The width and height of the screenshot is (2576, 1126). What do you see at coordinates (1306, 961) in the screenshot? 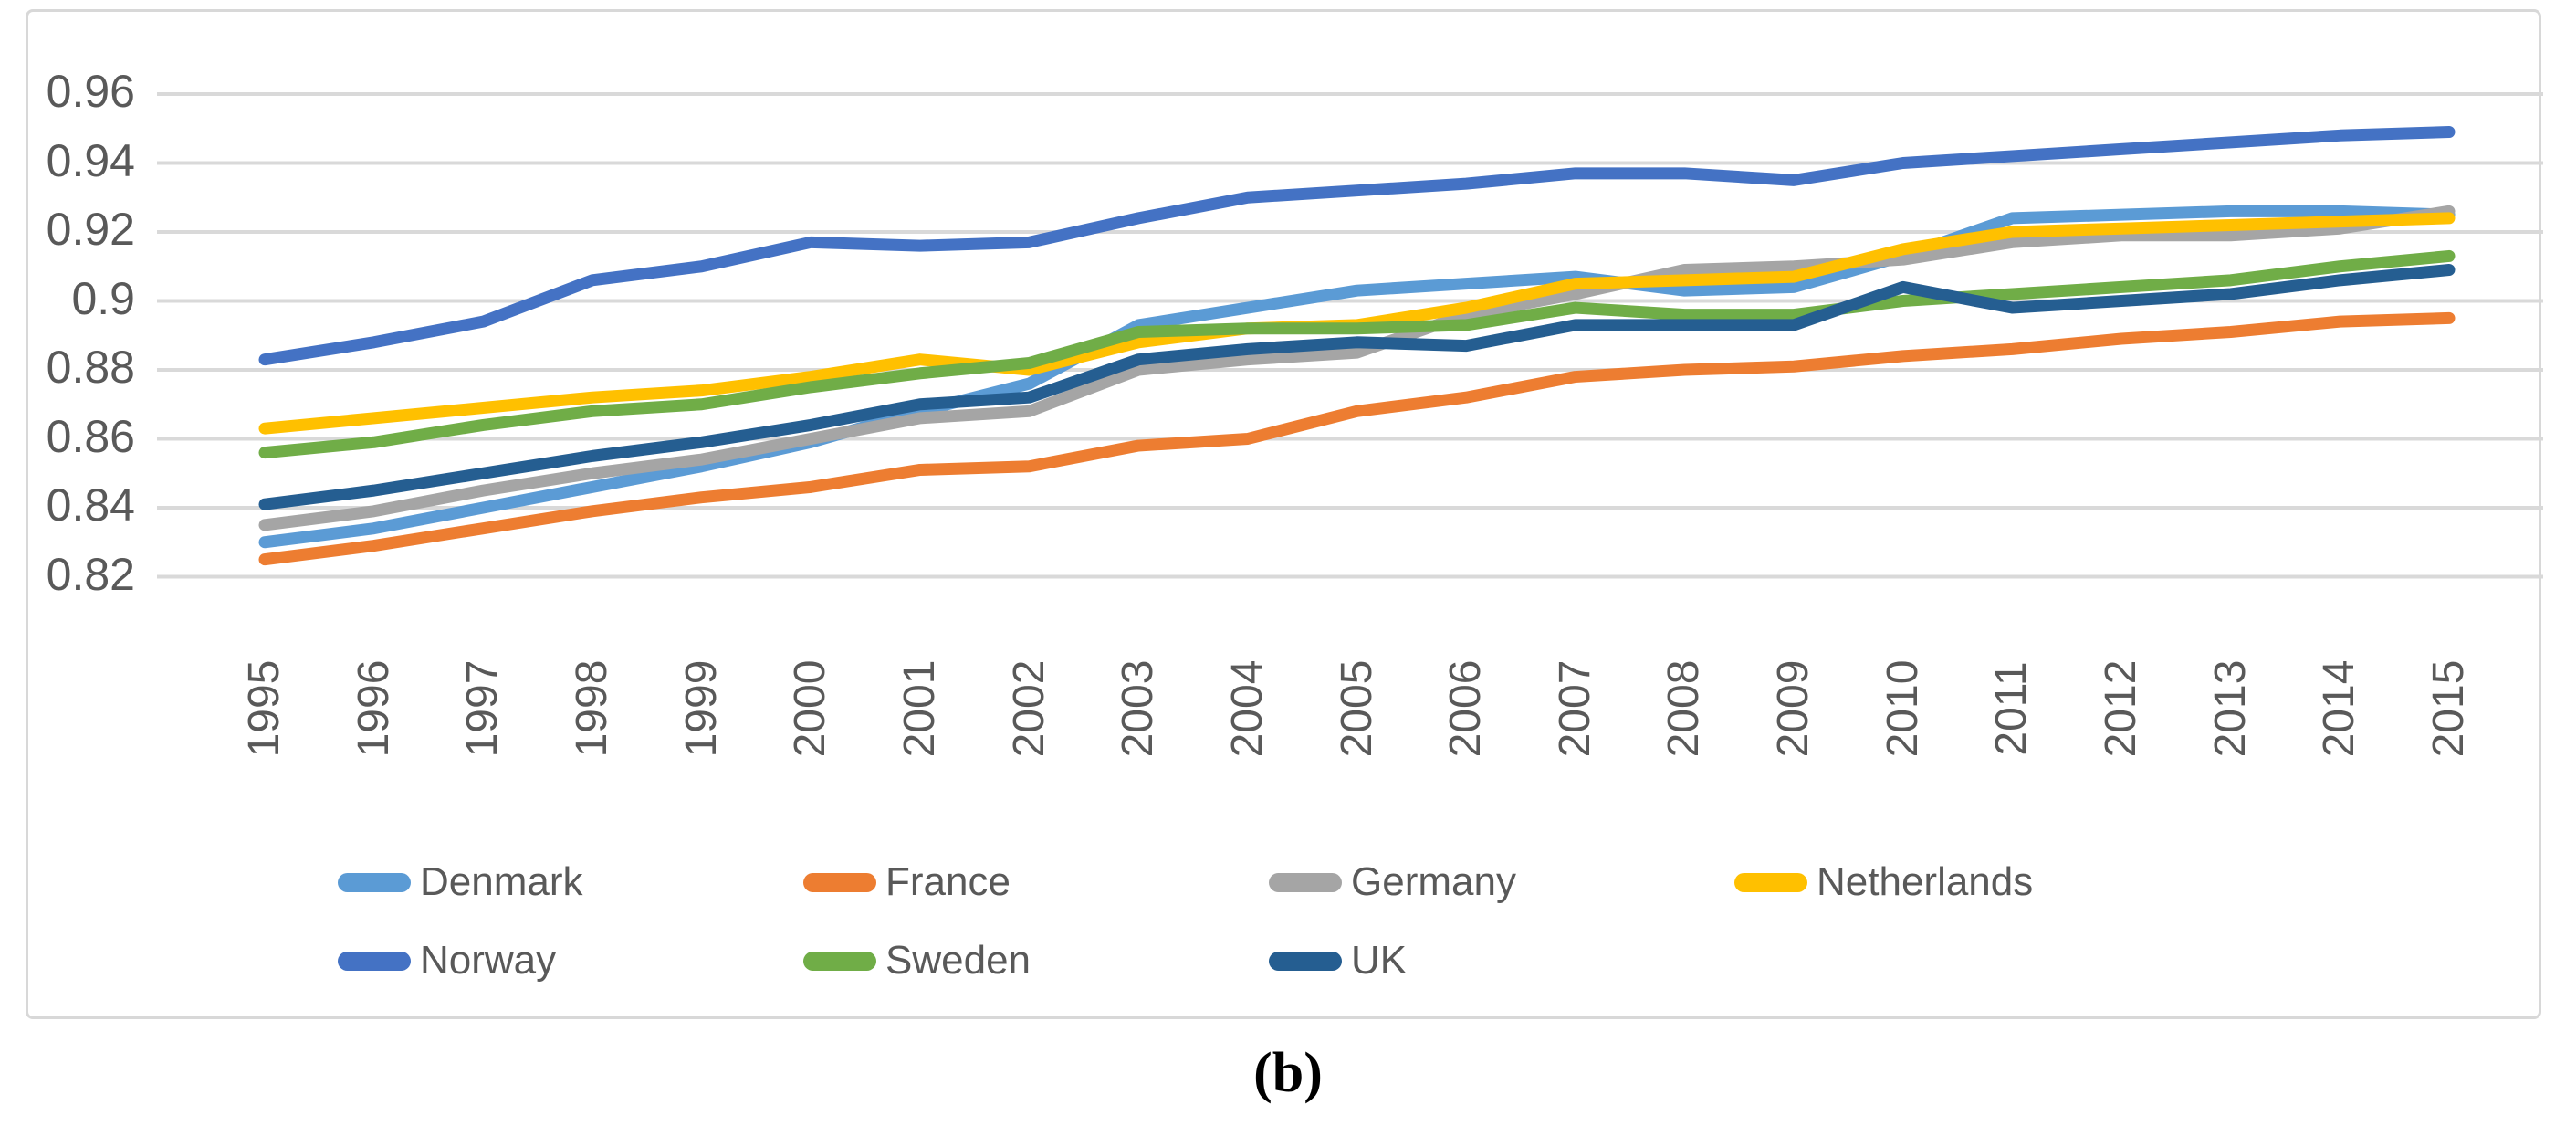
I see `legend-swatch-uk` at bounding box center [1306, 961].